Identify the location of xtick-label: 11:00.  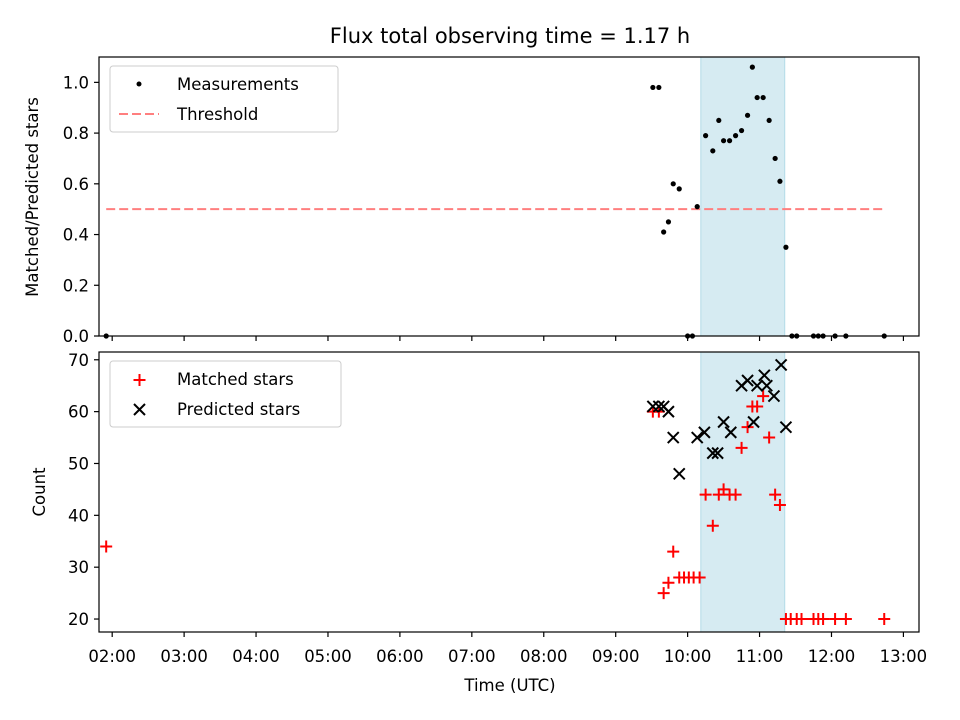
(760, 656).